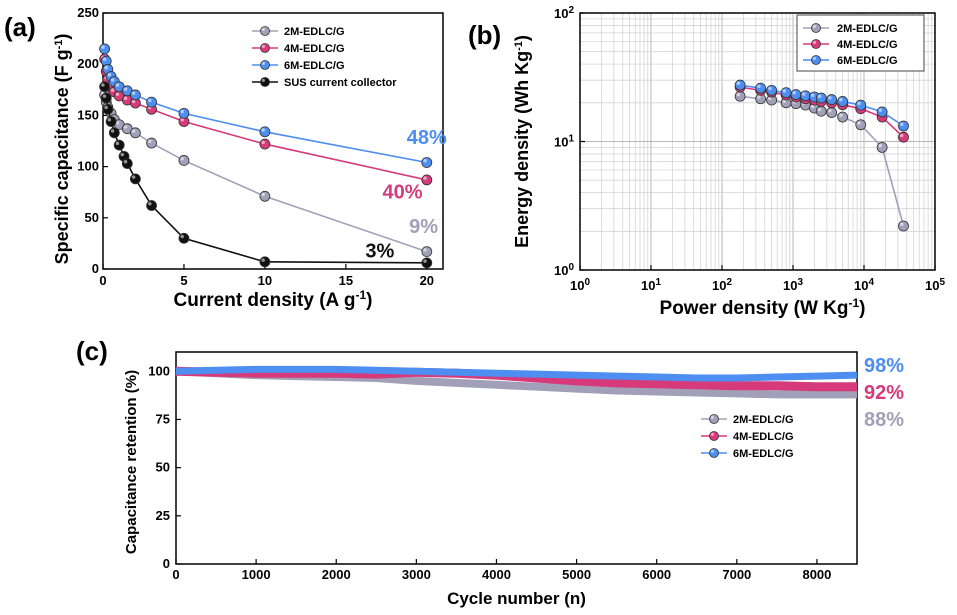 The width and height of the screenshot is (957, 615). What do you see at coordinates (166, 563) in the screenshot?
I see `y-tick-label-c-0: 0` at bounding box center [166, 563].